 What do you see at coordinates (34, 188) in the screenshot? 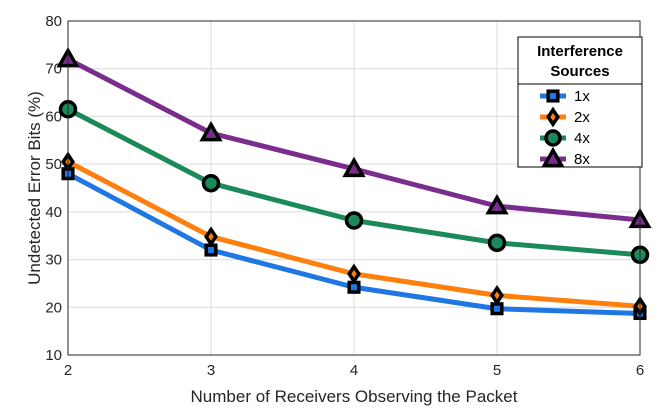
I see `y-axis-label: Undetected Error Bits (%)` at bounding box center [34, 188].